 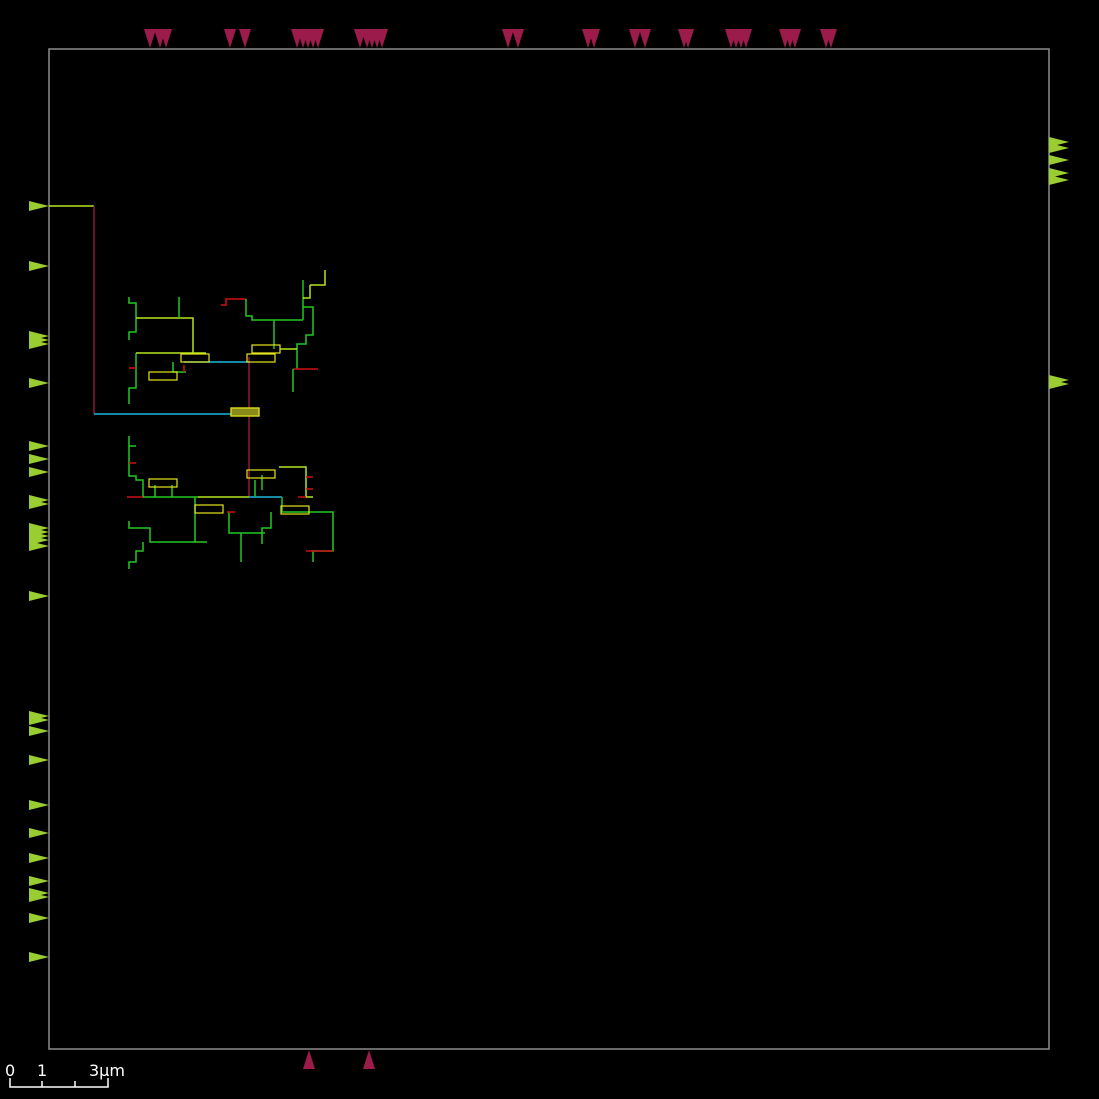 I want to click on top-pins, so click(x=490, y=38).